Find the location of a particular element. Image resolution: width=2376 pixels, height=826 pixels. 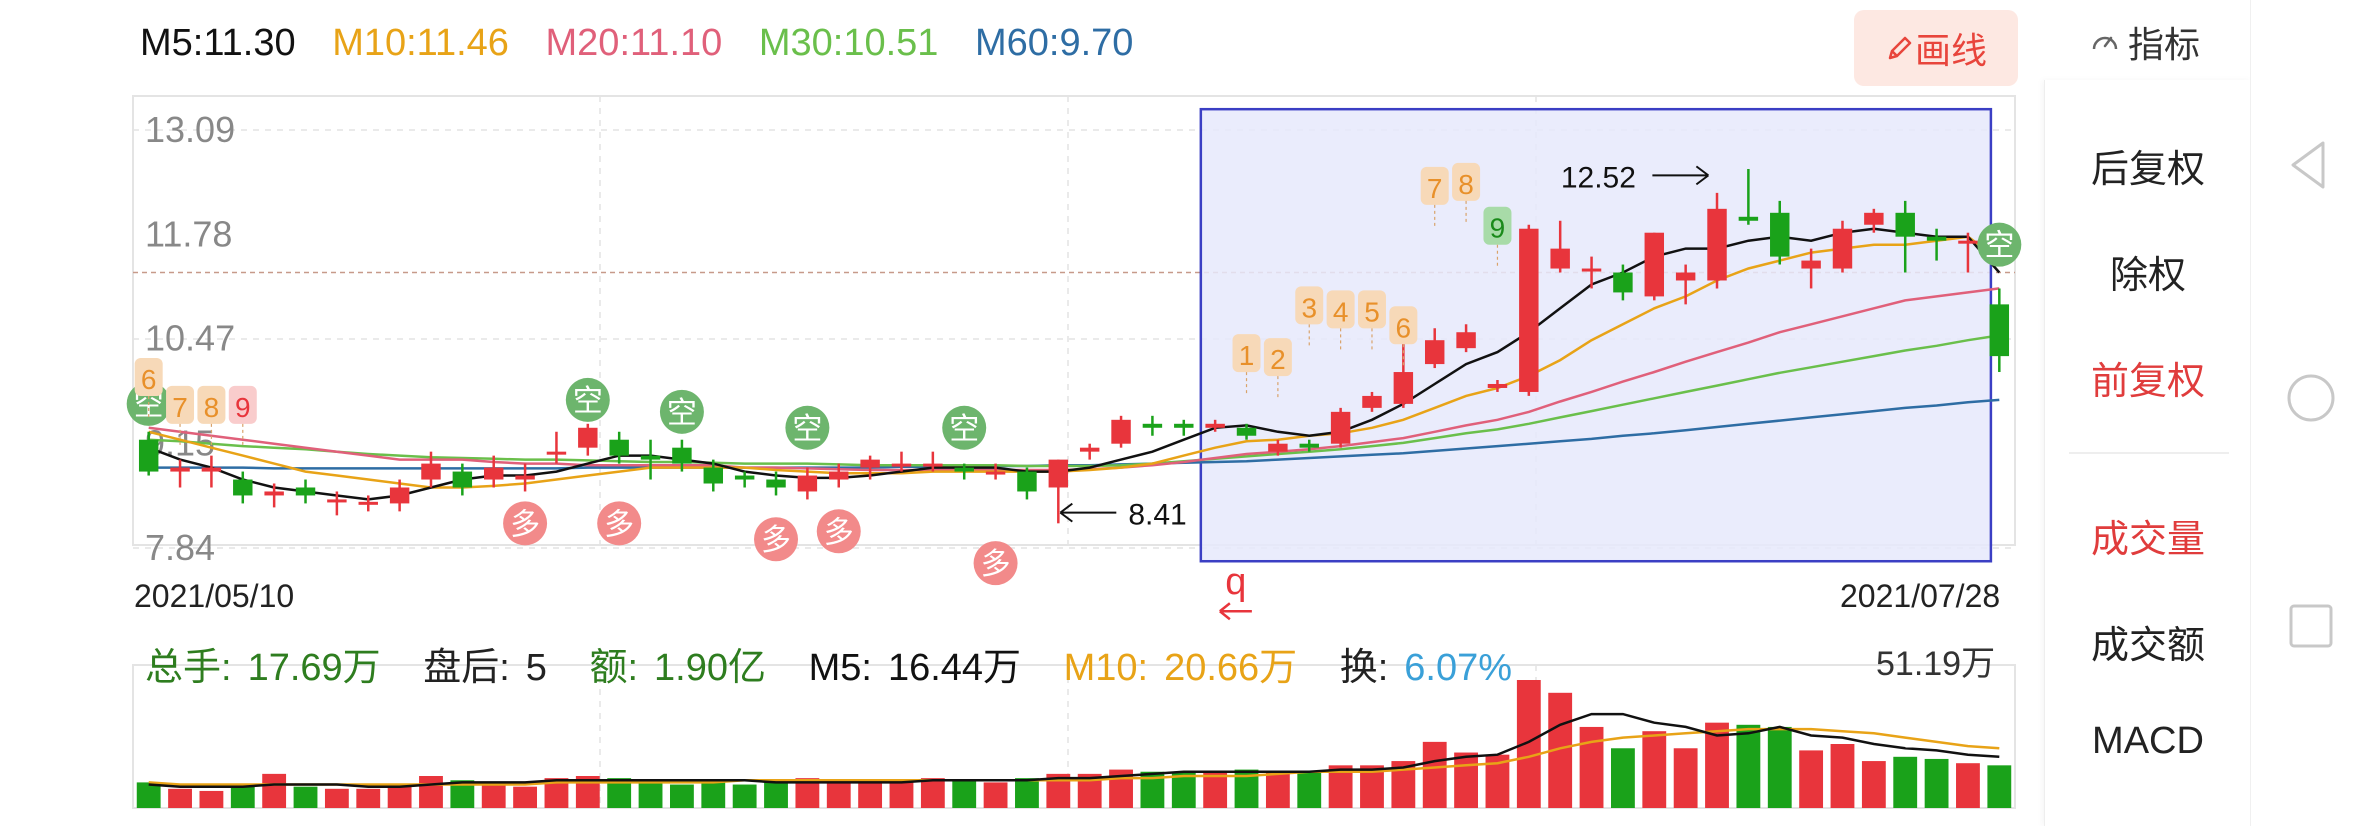

indicator-button: 指标 is located at coordinates (2145, 42).